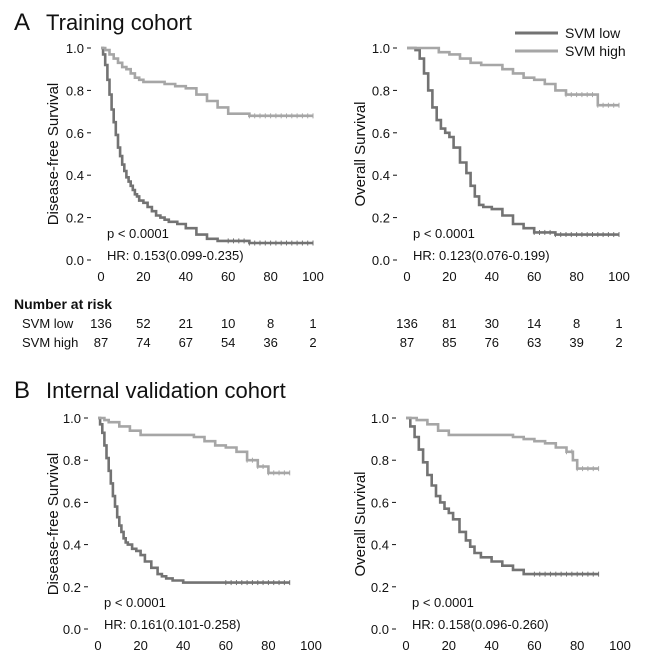 This screenshot has width=650, height=666. Describe the element at coordinates (186, 323) in the screenshot. I see `risk-cell: 21` at that location.